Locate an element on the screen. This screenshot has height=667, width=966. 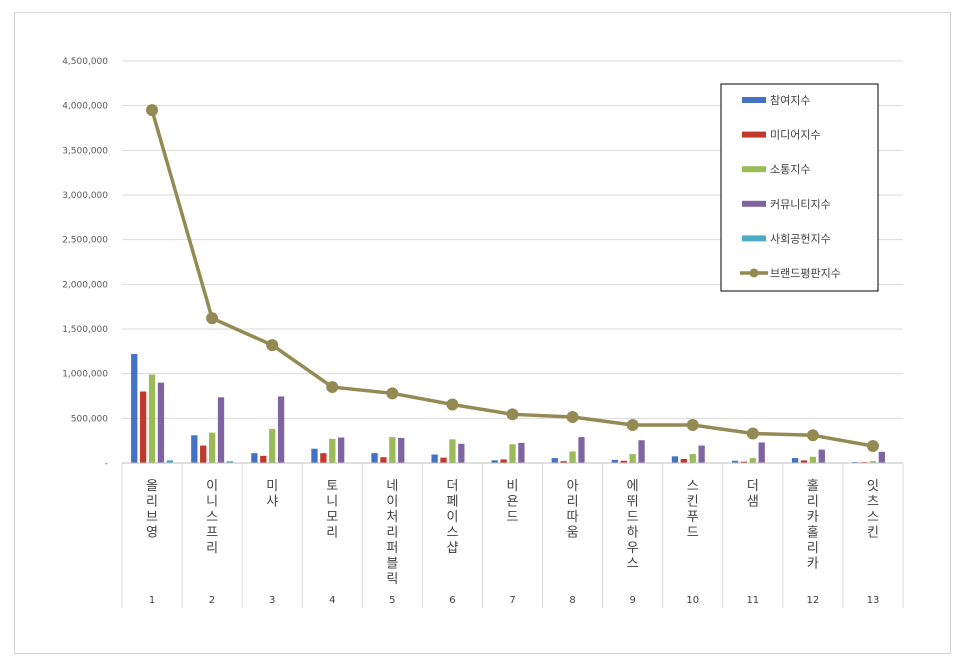
category-char: 욘 is located at coordinates (513, 502).